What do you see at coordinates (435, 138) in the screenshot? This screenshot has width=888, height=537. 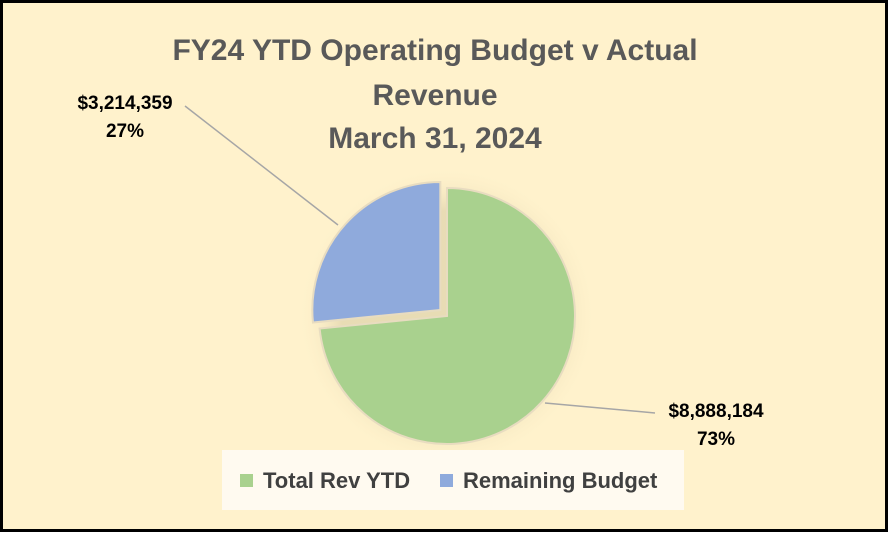 I see `chart-title: March 31, 2024` at bounding box center [435, 138].